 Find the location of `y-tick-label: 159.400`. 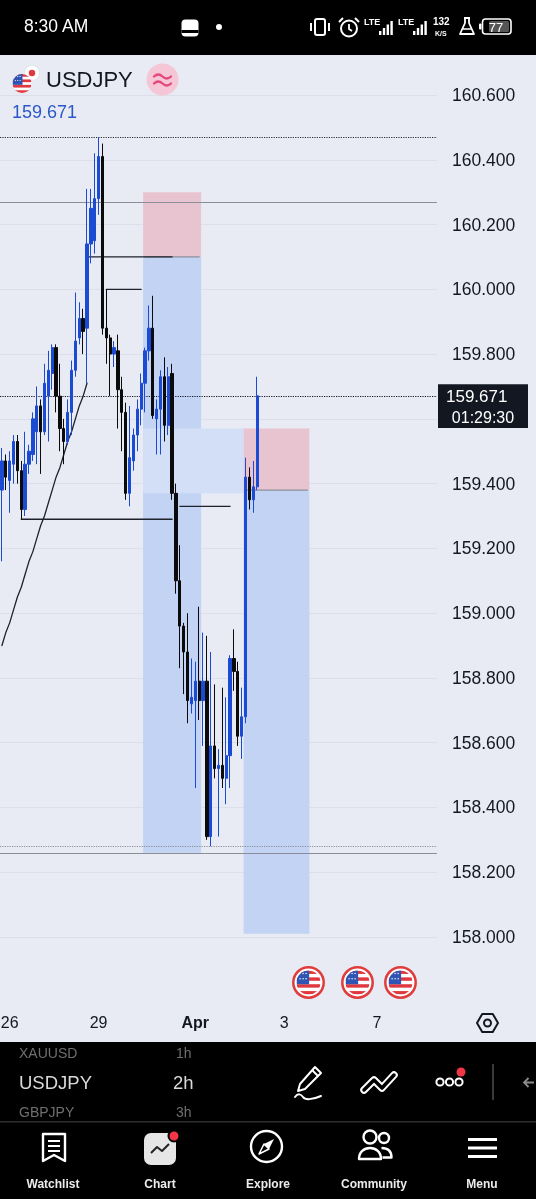

y-tick-label: 159.400 is located at coordinates (484, 483).